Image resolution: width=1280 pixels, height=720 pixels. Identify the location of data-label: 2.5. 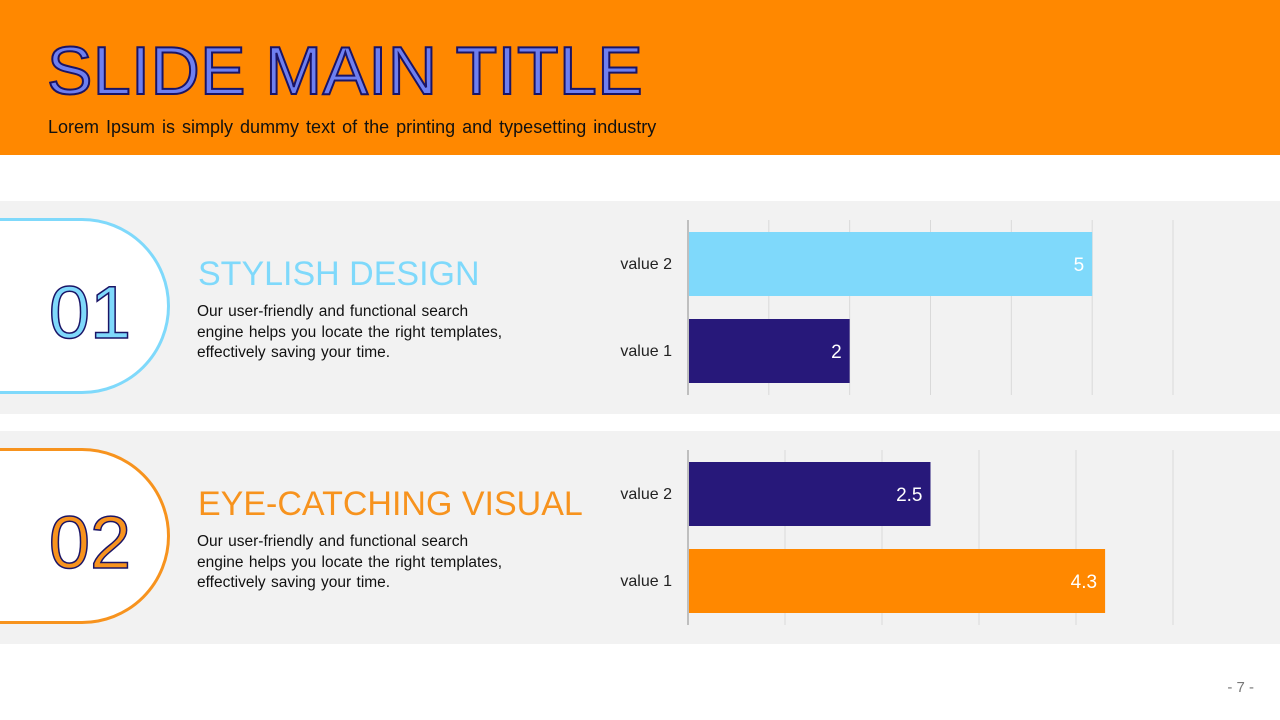
(909, 495).